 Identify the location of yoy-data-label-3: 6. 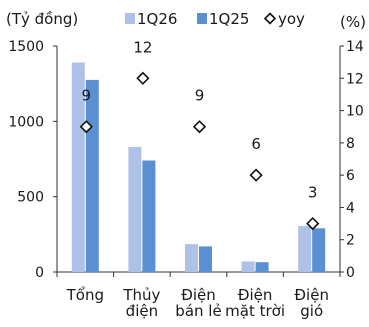
(256, 144).